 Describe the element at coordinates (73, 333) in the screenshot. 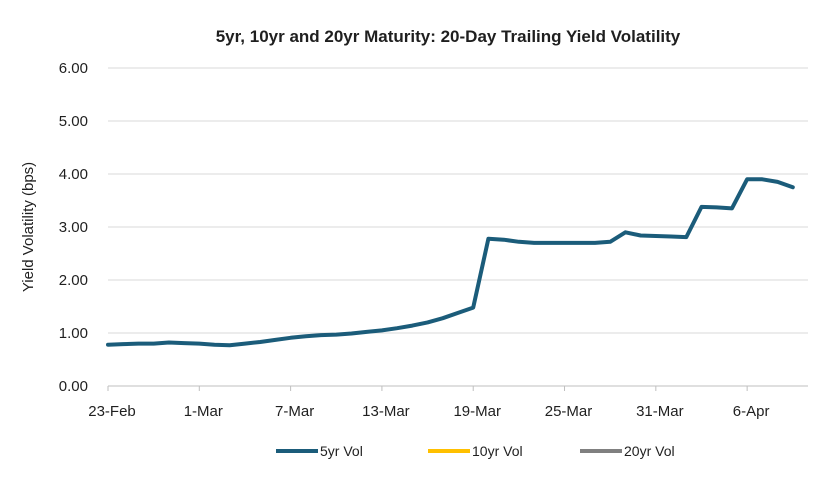

I see `y-tick-label: 1.00` at that location.